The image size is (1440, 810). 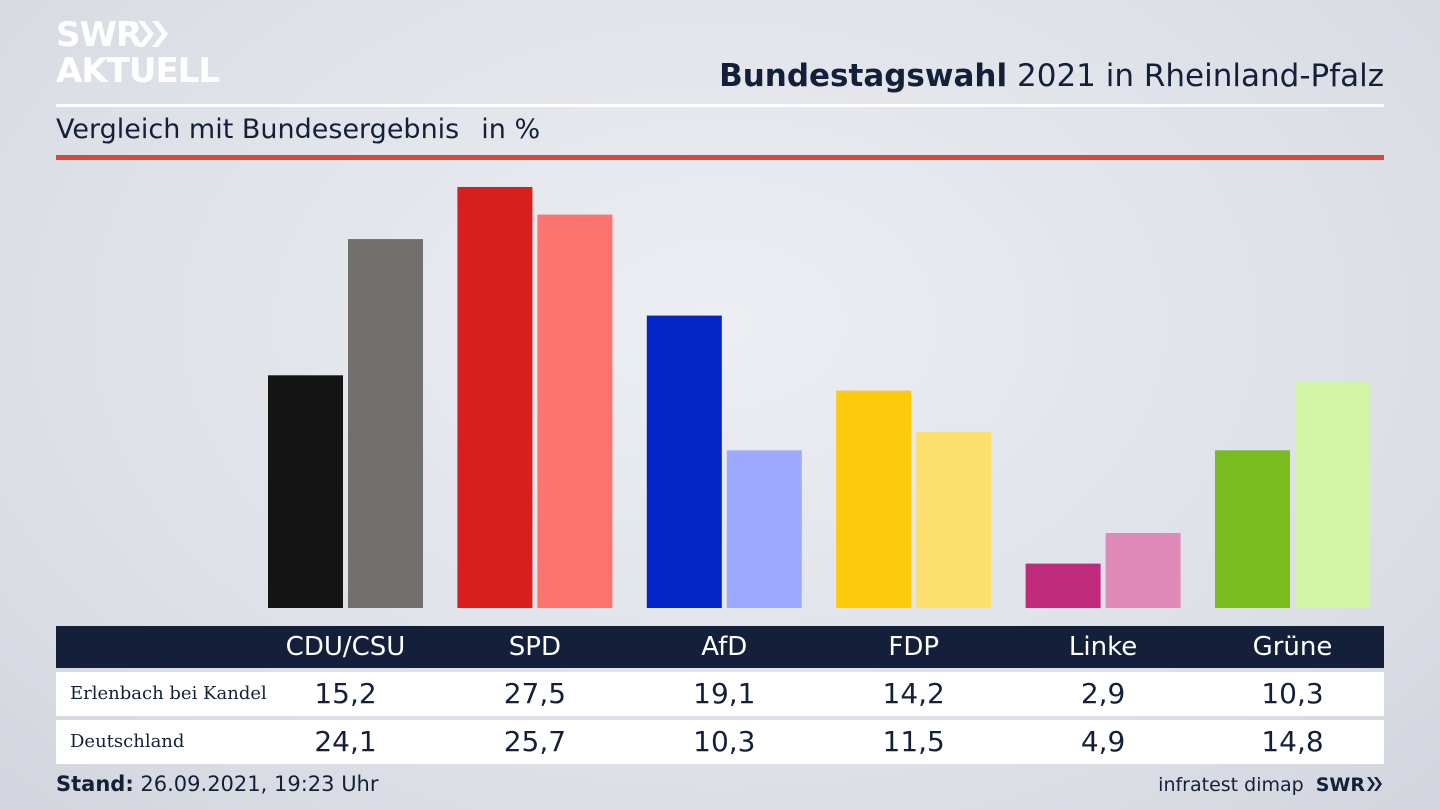 I want to click on bar-linke-national, so click(x=1143, y=570).